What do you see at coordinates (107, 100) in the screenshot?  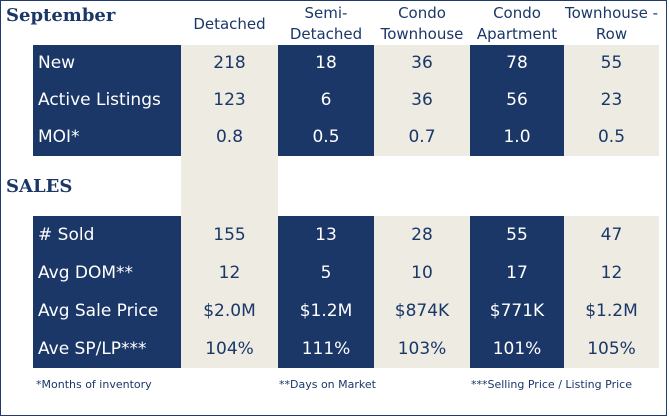 I see `row-label: Active Listings` at bounding box center [107, 100].